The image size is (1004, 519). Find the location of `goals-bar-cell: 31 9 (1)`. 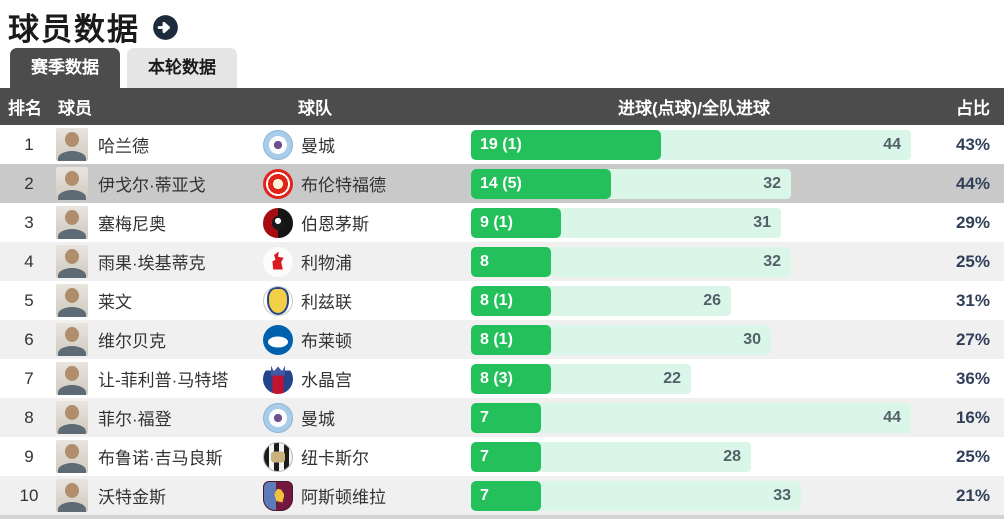

goals-bar-cell: 31 9 (1) is located at coordinates (692, 222).